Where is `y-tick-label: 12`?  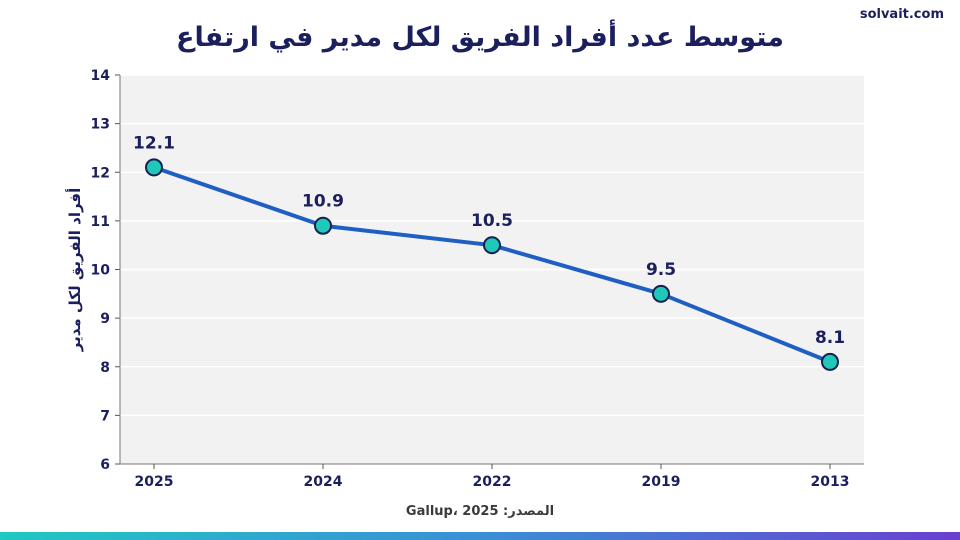
y-tick-label: 12 is located at coordinates (100, 173).